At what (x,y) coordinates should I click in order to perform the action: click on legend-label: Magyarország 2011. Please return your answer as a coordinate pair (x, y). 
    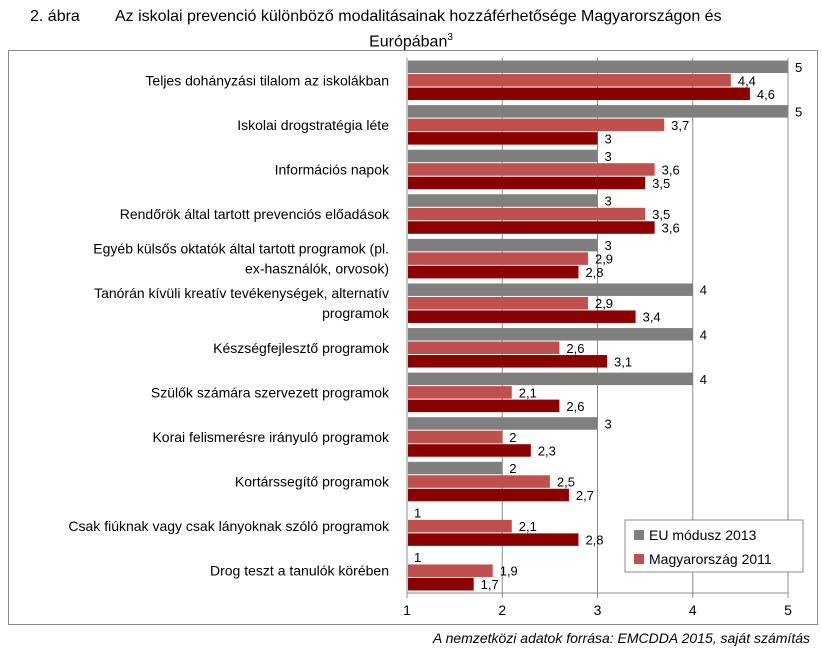
    Looking at the image, I should click on (710, 559).